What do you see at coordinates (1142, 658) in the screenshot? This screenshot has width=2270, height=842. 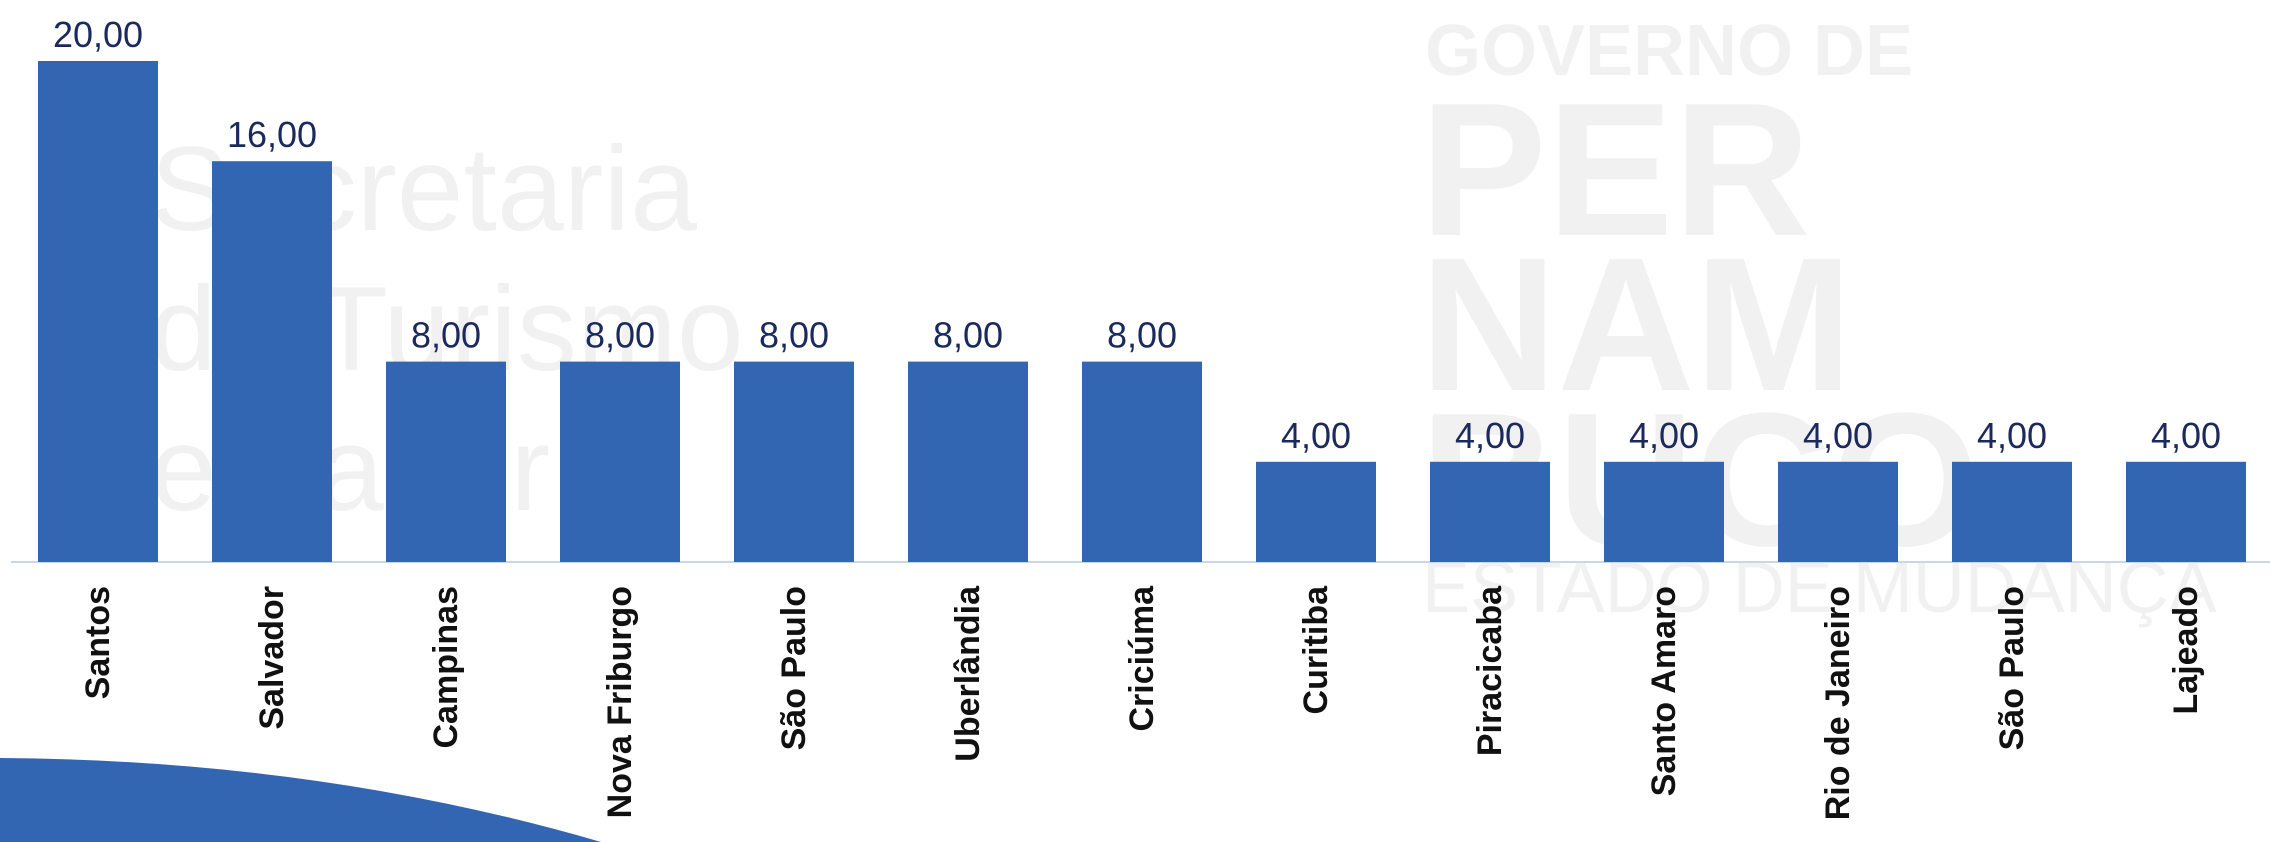 I see `x-tick-label: Criciúma` at bounding box center [1142, 658].